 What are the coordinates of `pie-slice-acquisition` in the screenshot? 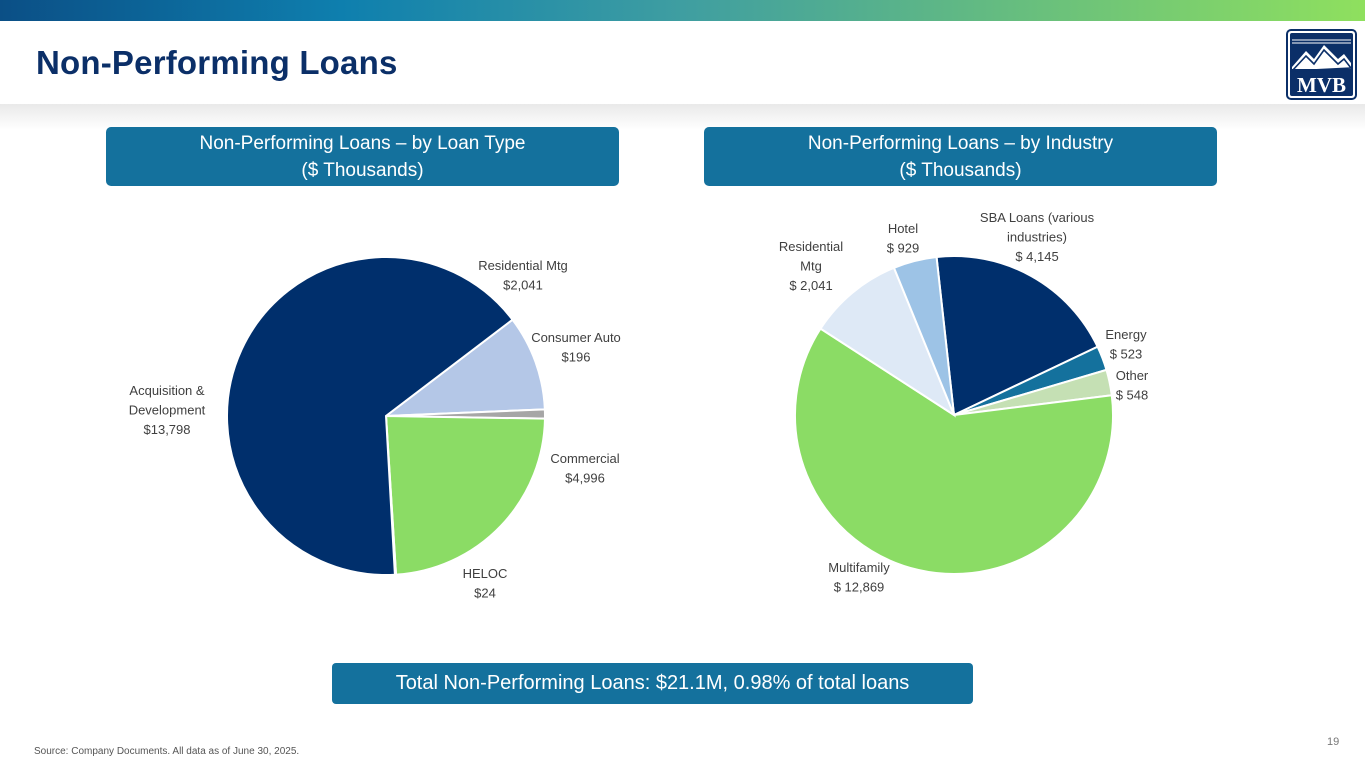 It's located at (370, 416).